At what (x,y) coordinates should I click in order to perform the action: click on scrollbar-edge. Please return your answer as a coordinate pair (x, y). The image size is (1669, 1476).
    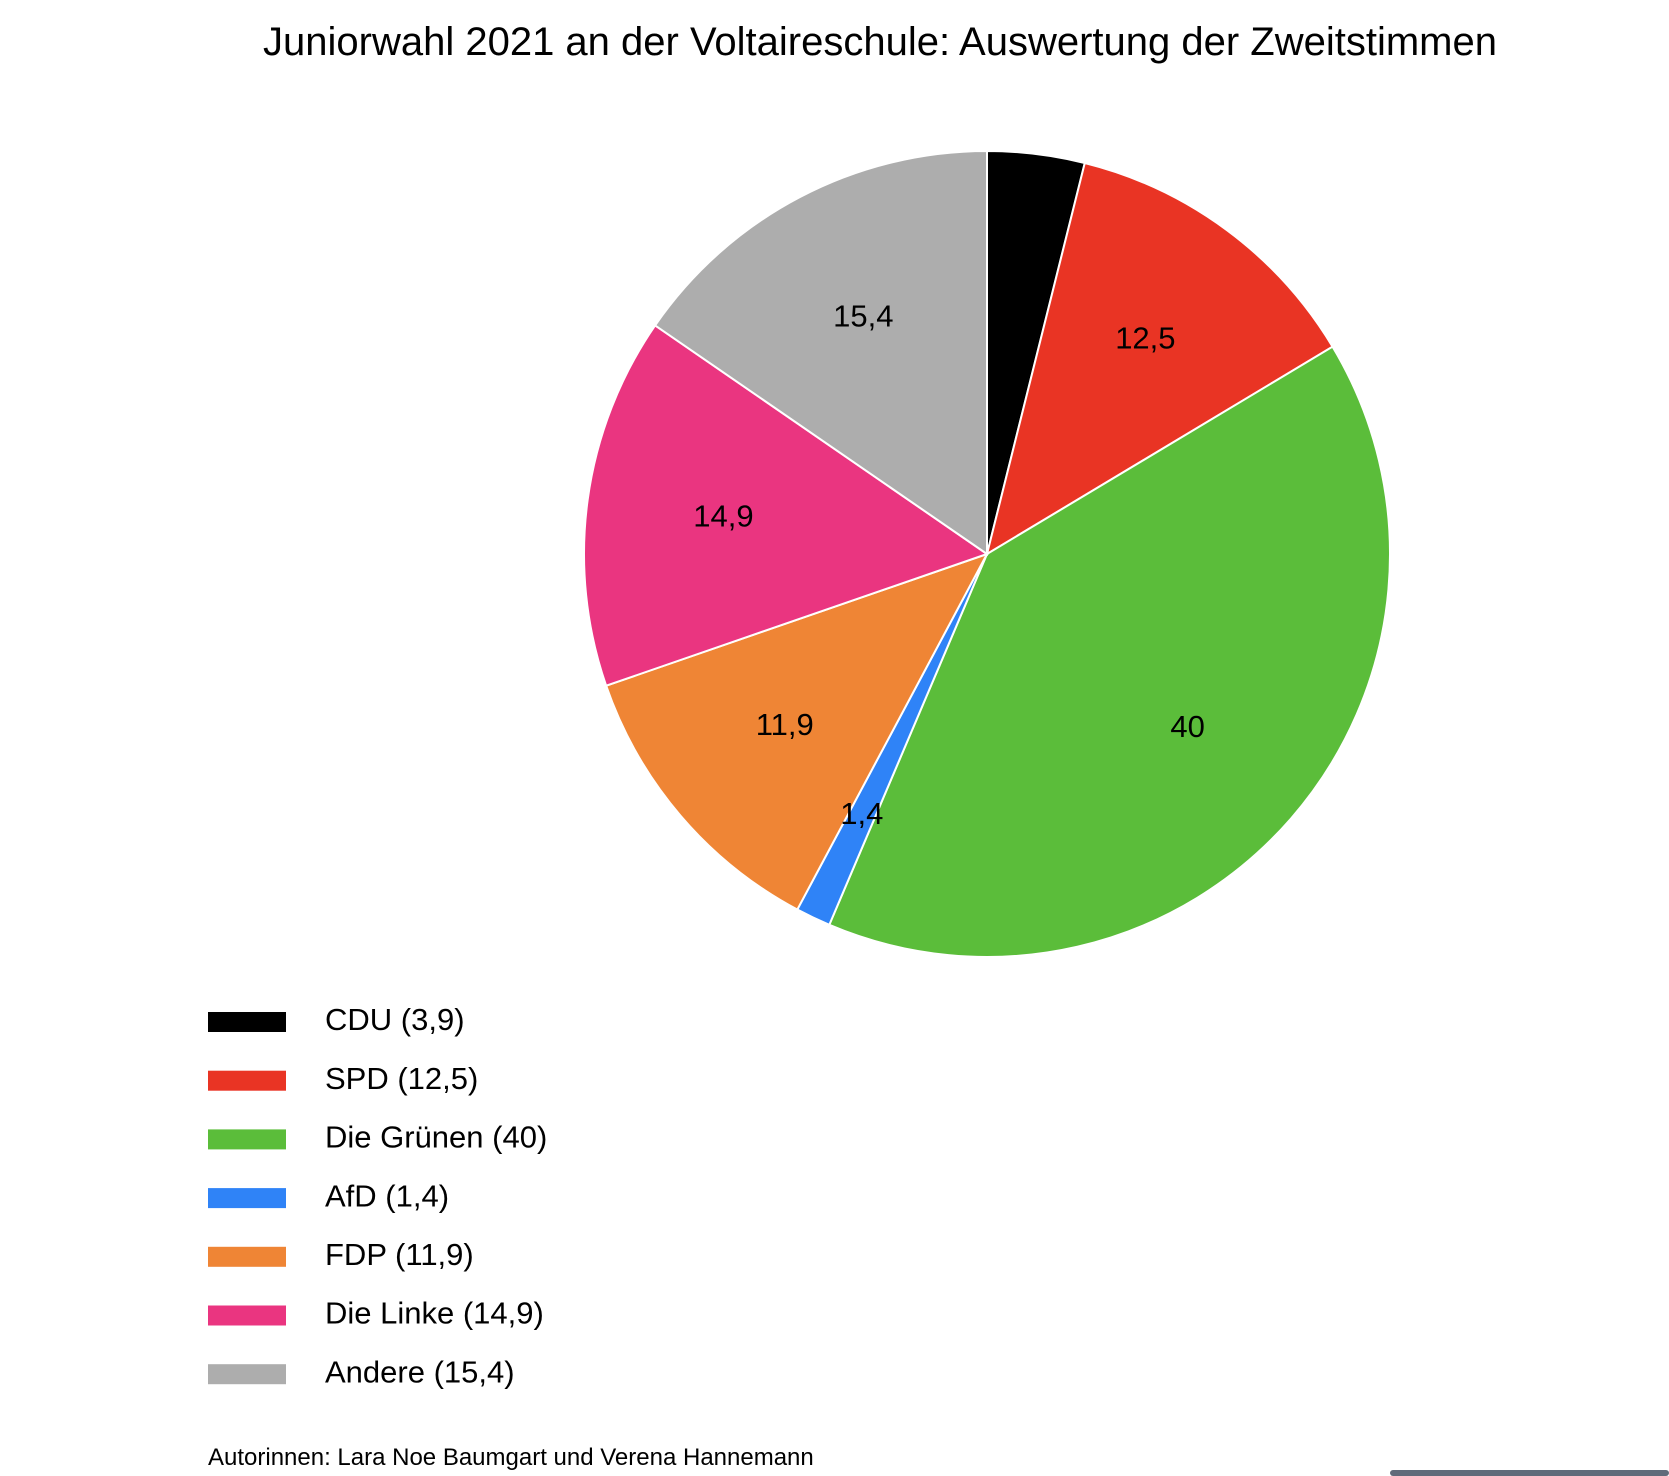
    Looking at the image, I should click on (1529, 1473).